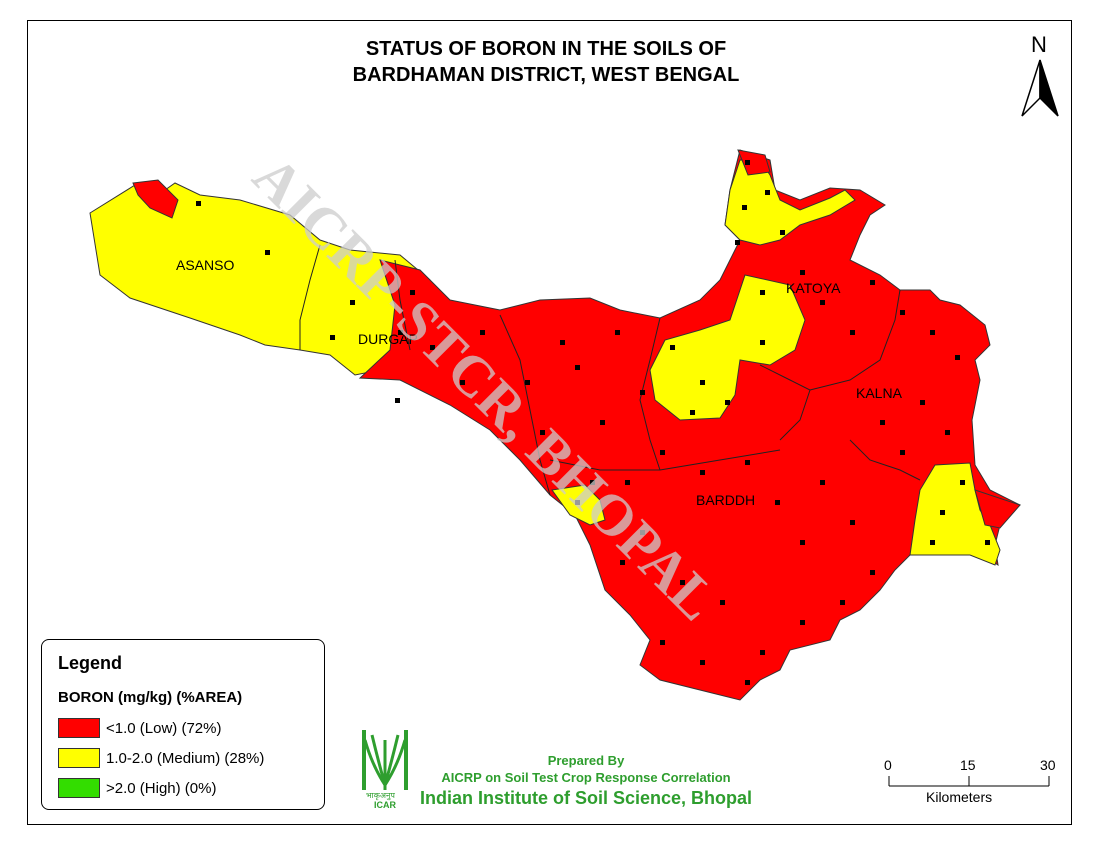 The image size is (1100, 850). I want to click on legend-item-low: <1.0 (Low) (72%), so click(139, 728).